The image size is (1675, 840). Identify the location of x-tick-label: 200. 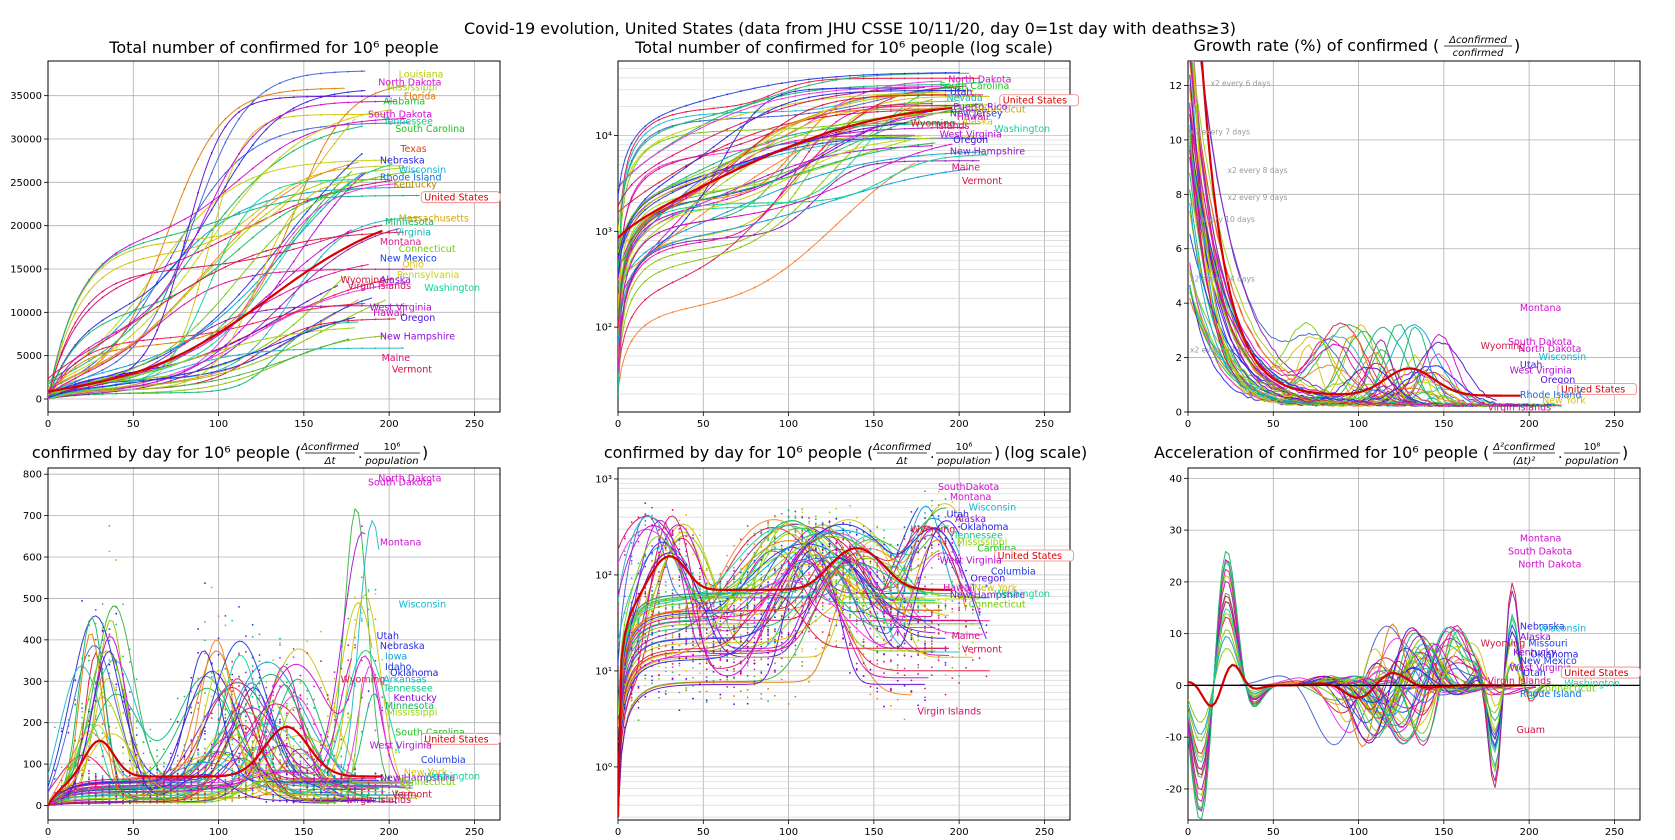
(389, 832).